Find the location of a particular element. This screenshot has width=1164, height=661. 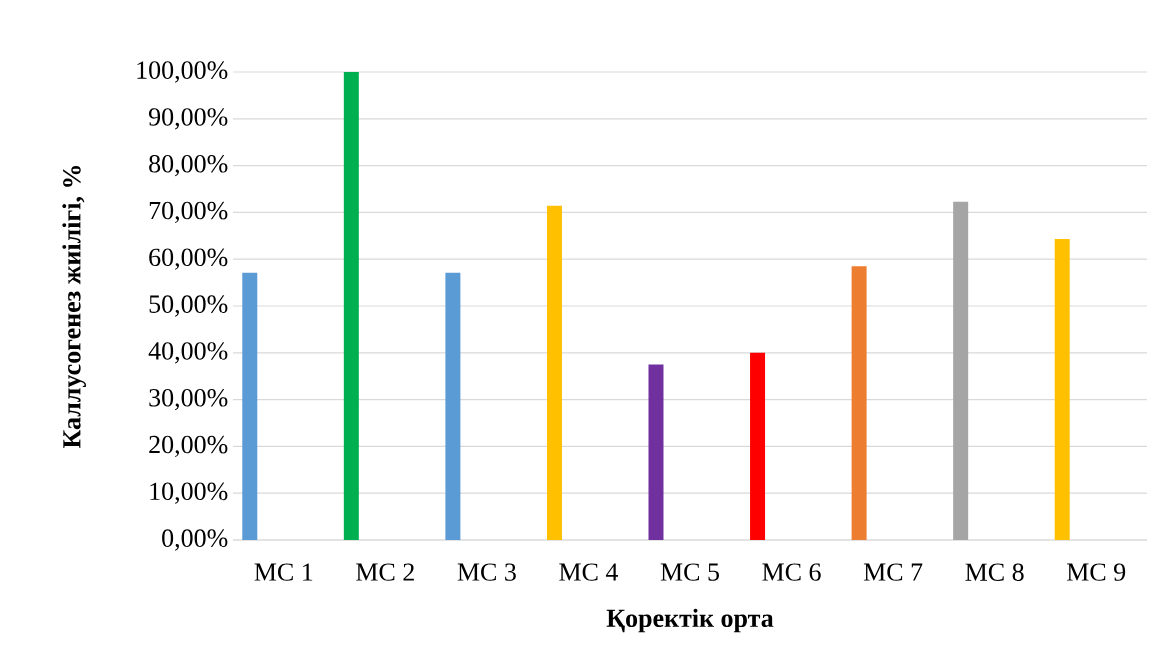

x-tick-label: MC 3 is located at coordinates (486, 572).